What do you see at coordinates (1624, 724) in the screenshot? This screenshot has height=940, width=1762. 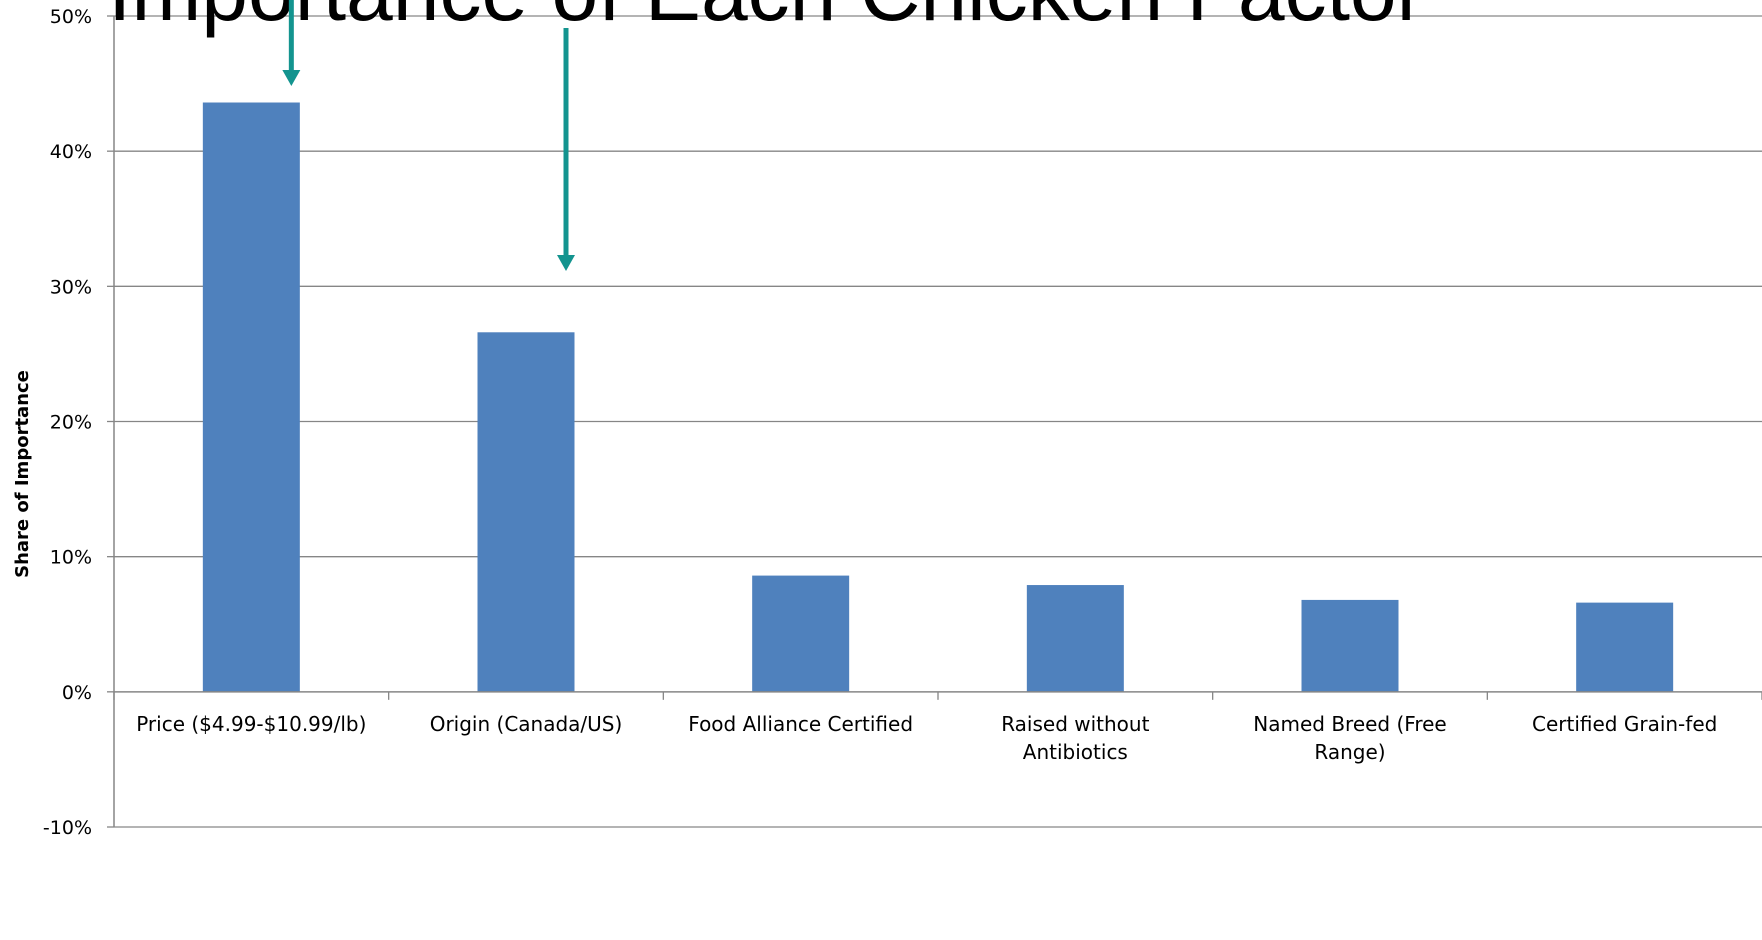 I see `category-label: Certified Grain-fed` at bounding box center [1624, 724].